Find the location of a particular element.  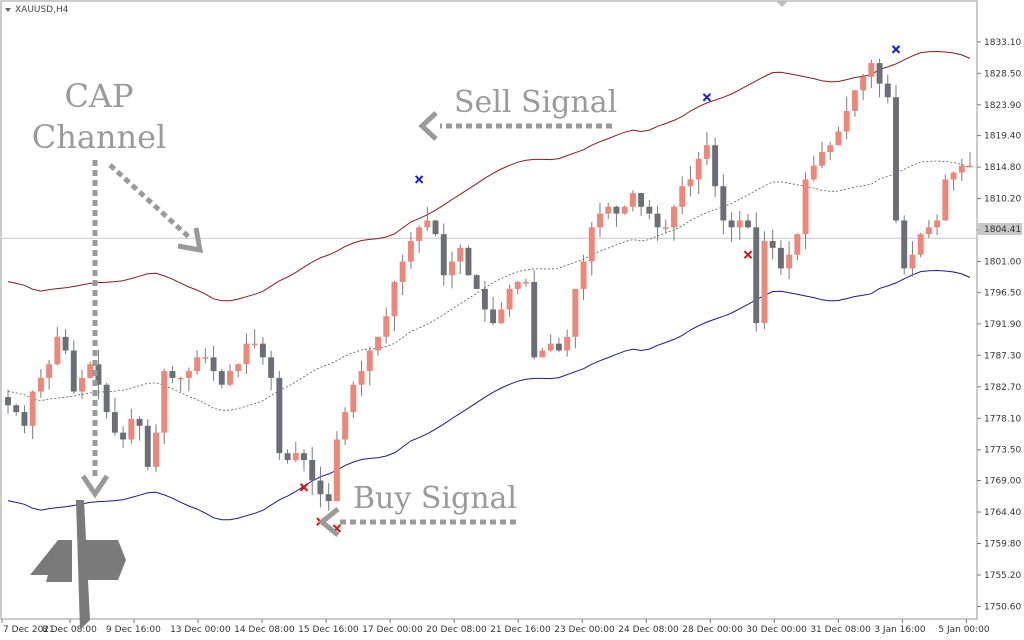

time-tick-label: 20 Dec 08:00 is located at coordinates (456, 630).